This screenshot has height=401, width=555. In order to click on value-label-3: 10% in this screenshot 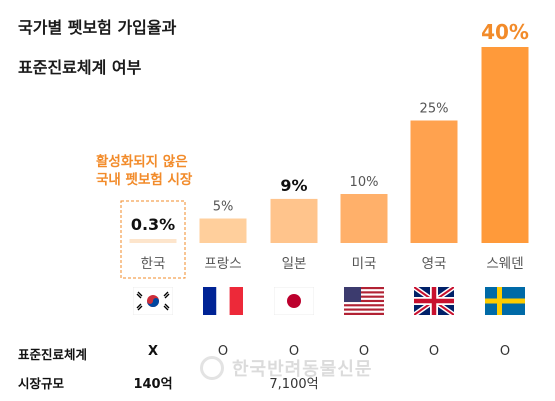, I will do `click(364, 182)`.